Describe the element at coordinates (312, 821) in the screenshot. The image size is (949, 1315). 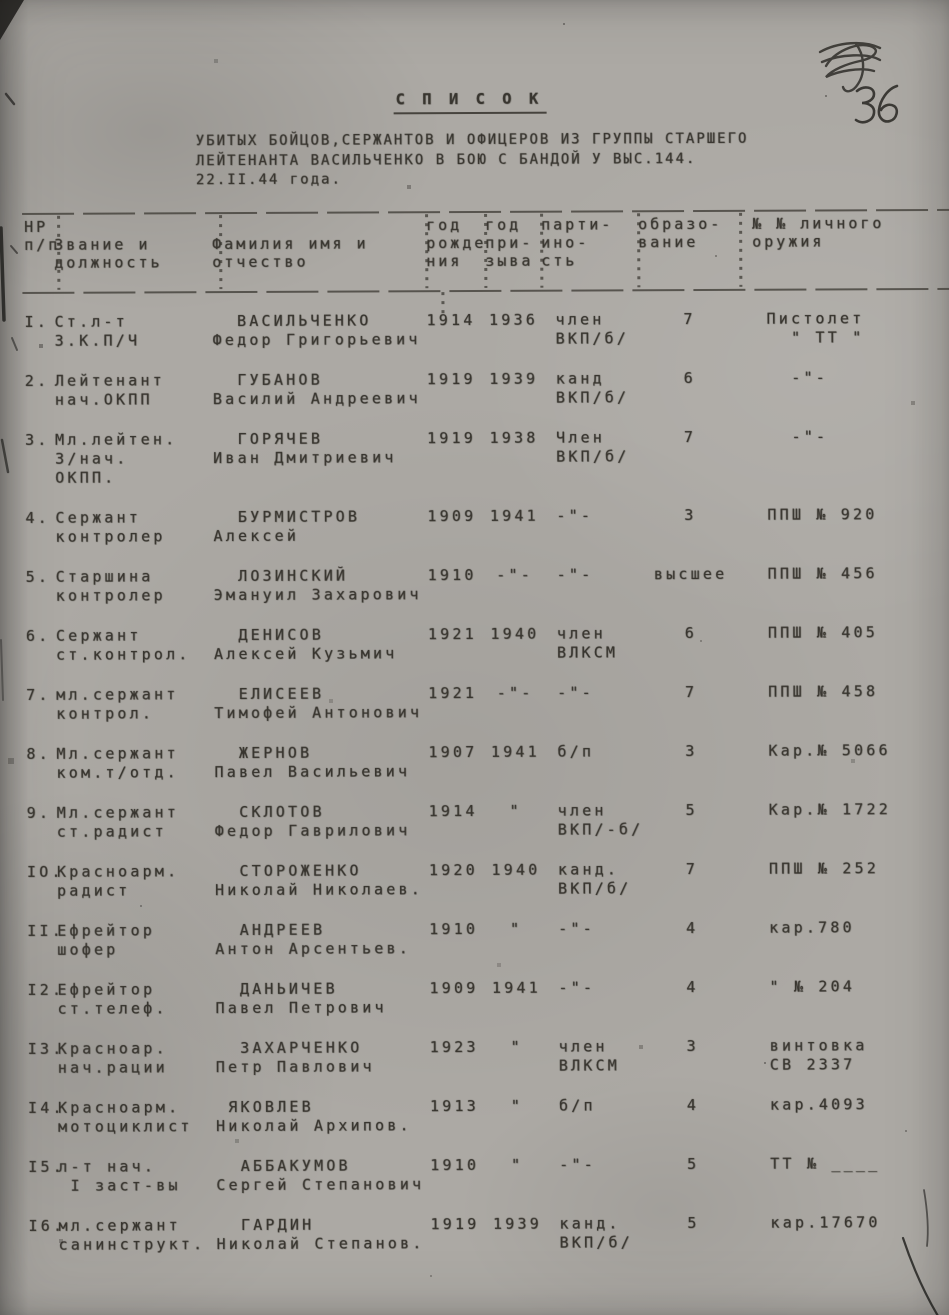
I see `full-name: СКЛОТОВ Федор Гаврилович` at that location.